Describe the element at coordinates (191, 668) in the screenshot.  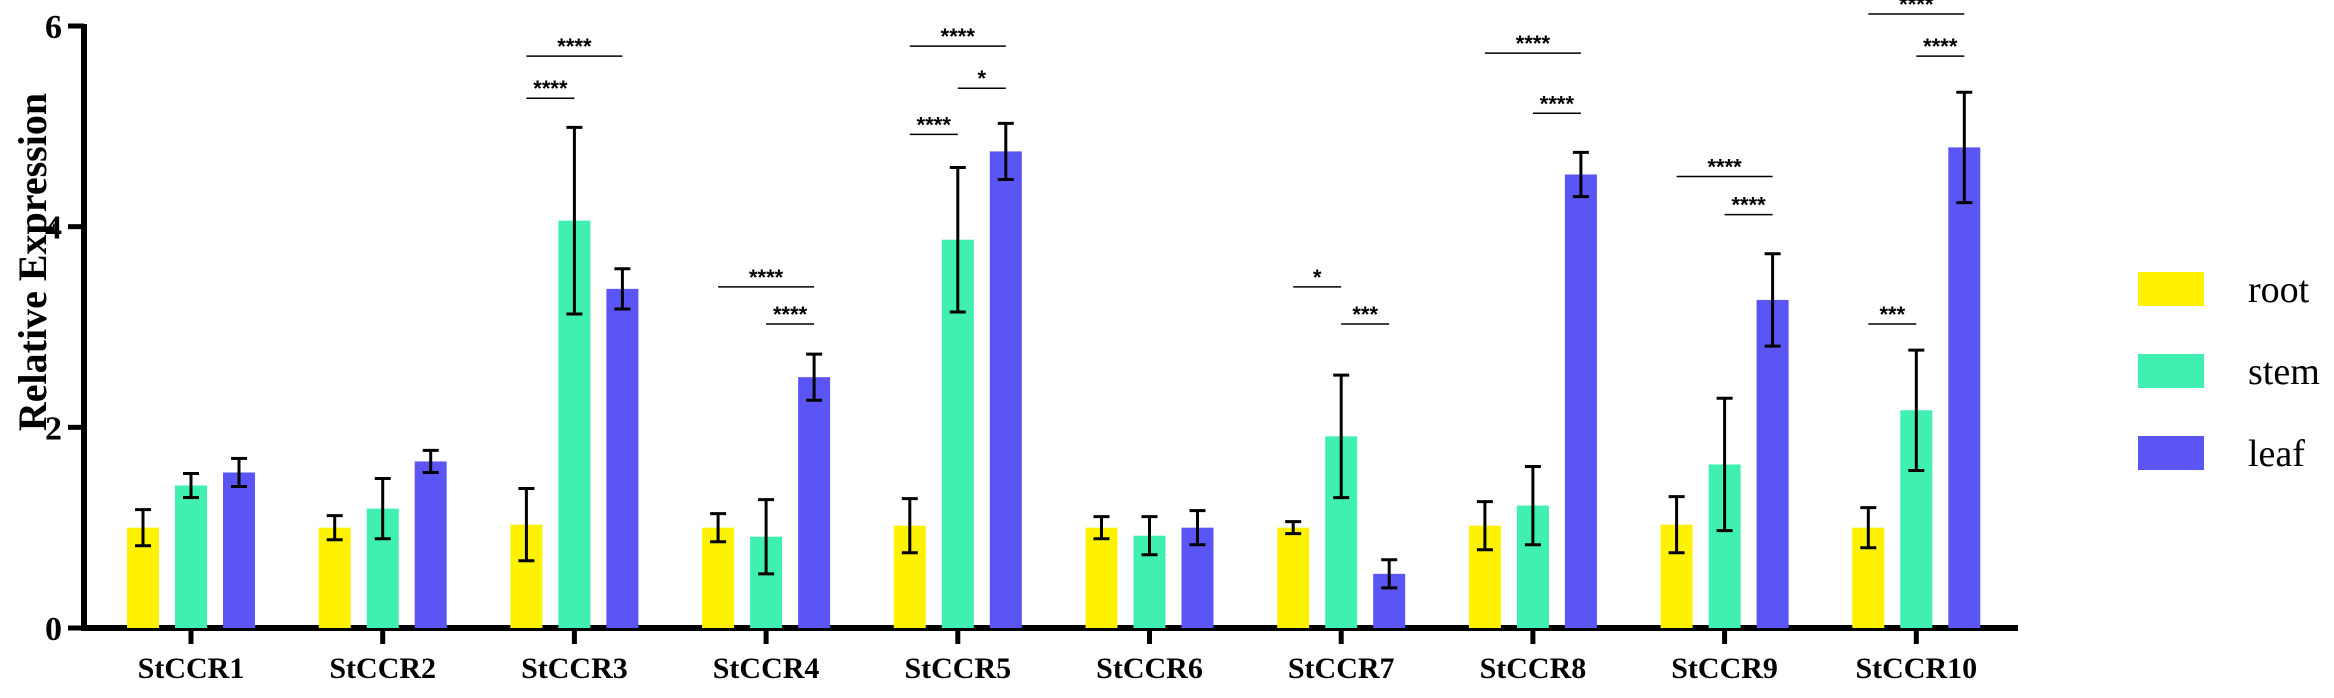
I see `x-tick-label: StCCR1` at that location.